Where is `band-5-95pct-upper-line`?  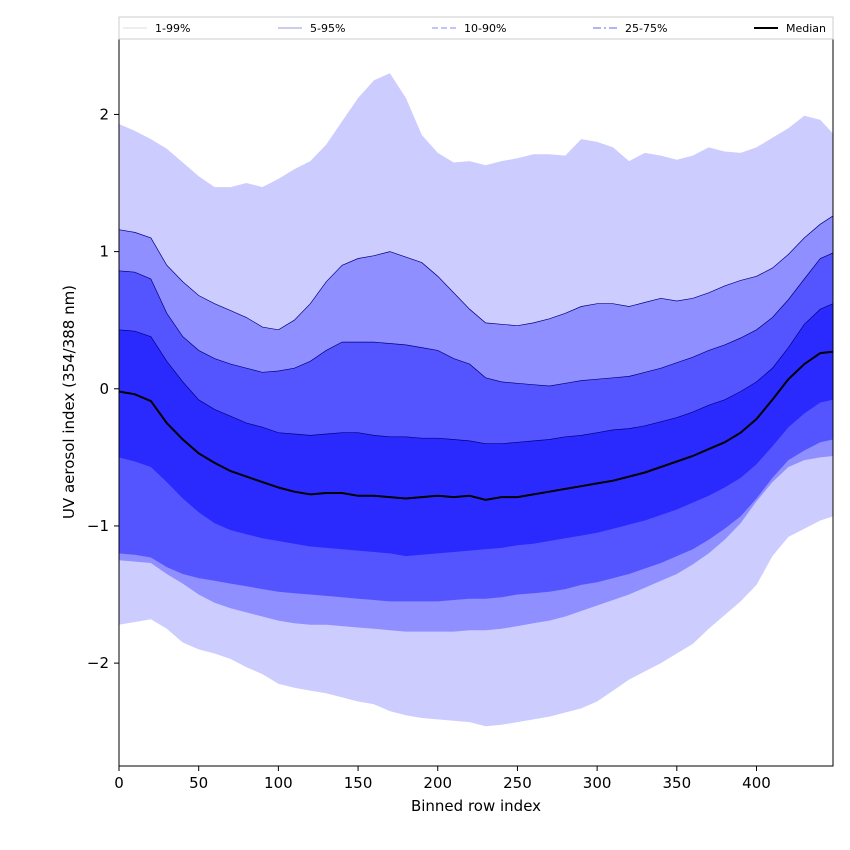
band-5-95pct-upper-line is located at coordinates (476, 273).